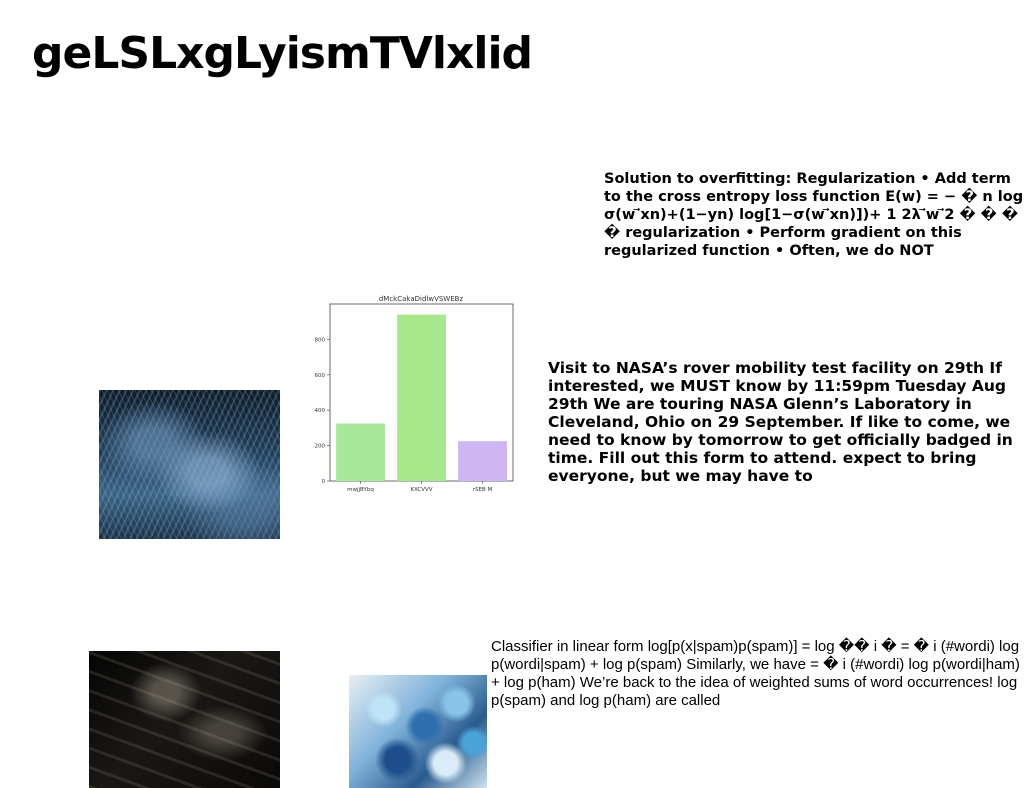 This screenshot has height=788, width=1024. Describe the element at coordinates (320, 447) in the screenshot. I see `y-tick-label: 200` at that location.